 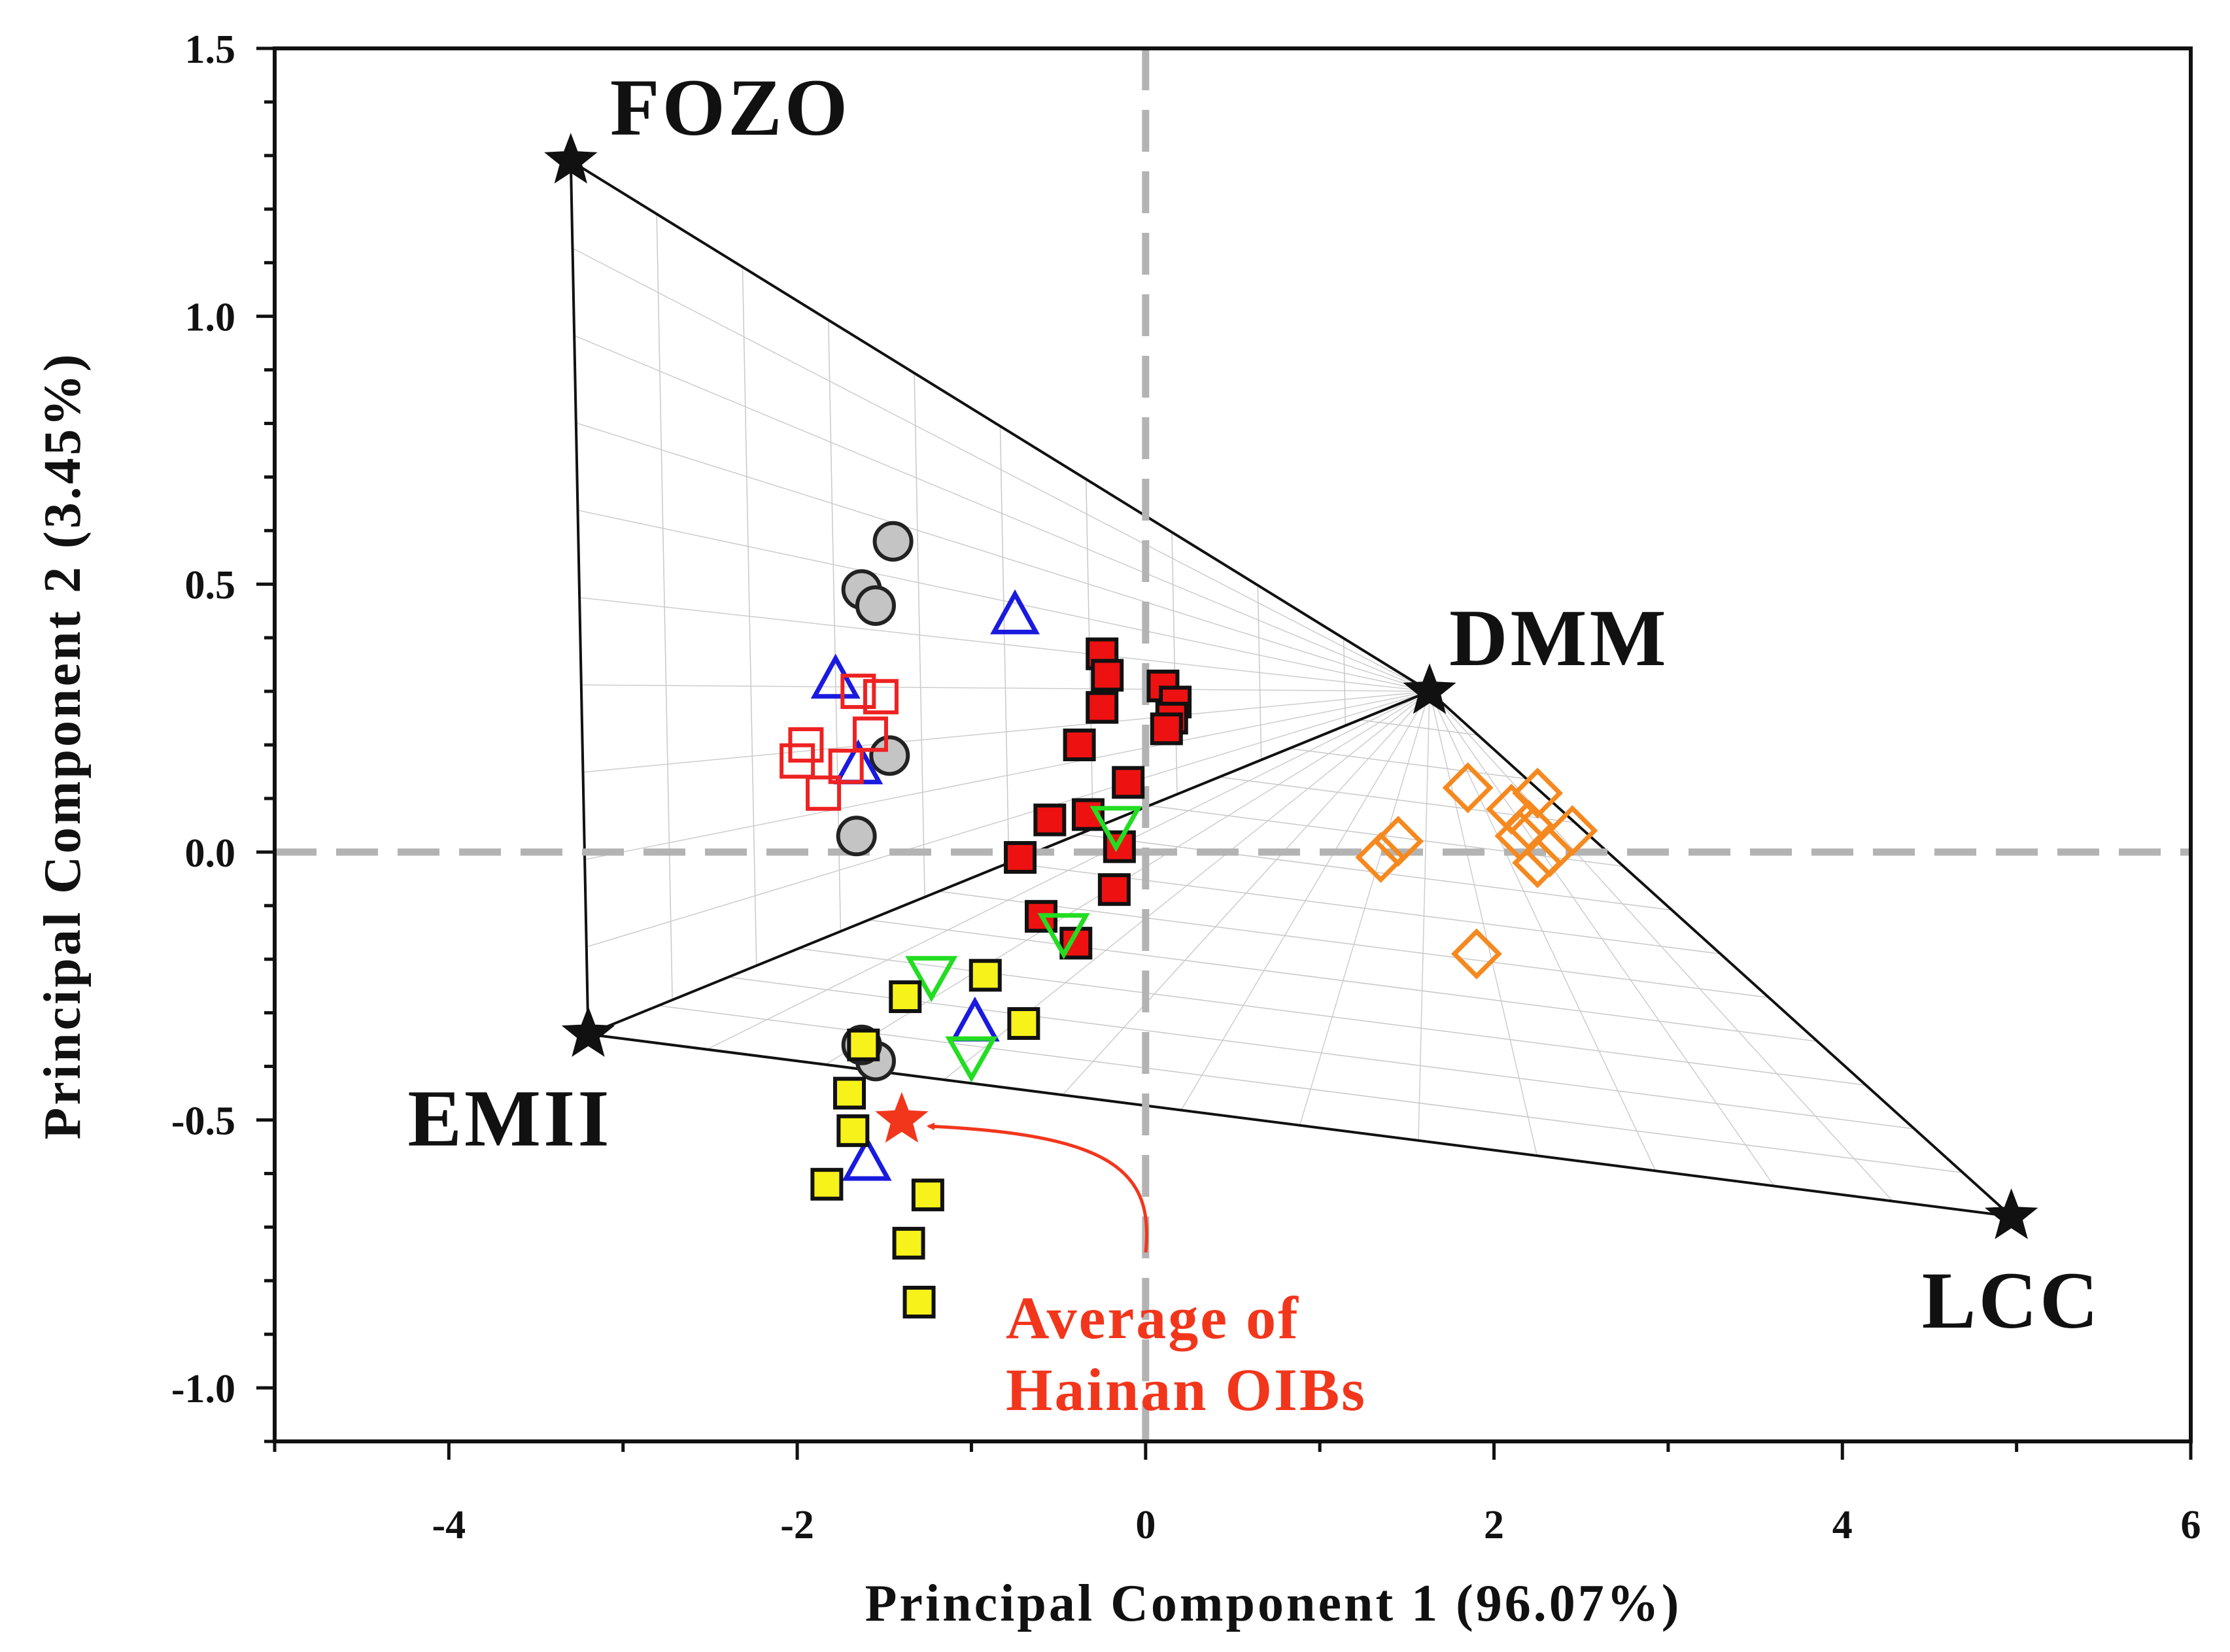 What do you see at coordinates (1842, 1525) in the screenshot?
I see `x-tick-label: 4` at bounding box center [1842, 1525].